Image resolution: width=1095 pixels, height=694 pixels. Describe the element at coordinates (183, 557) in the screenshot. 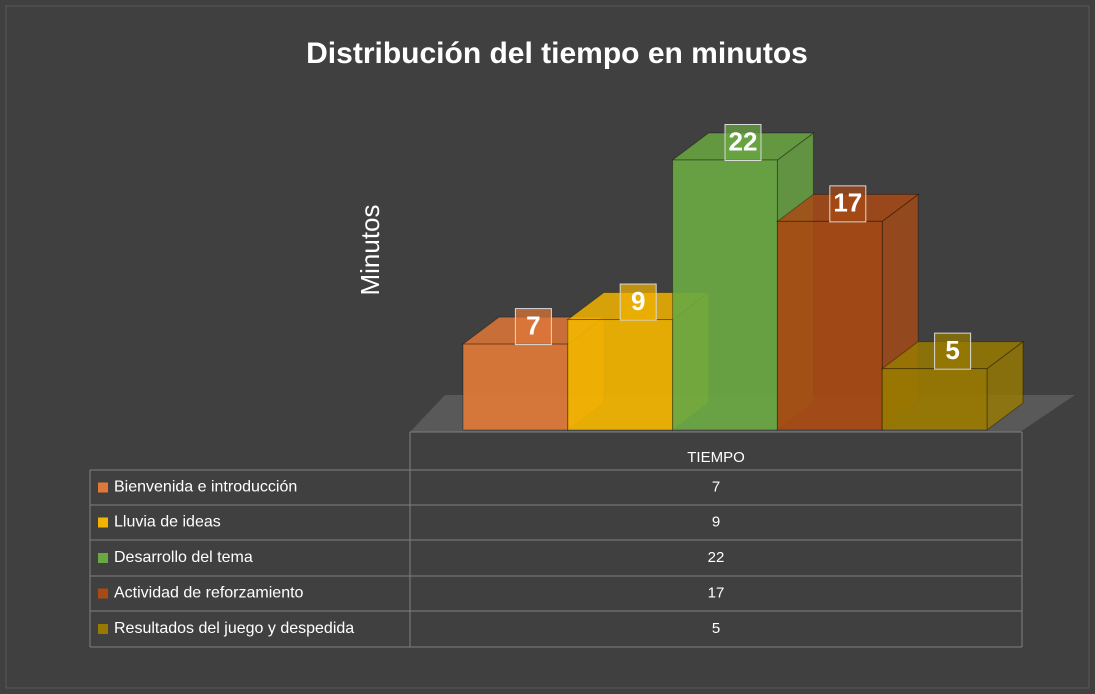

I see `legend-label: Desarrollo del tema` at that location.